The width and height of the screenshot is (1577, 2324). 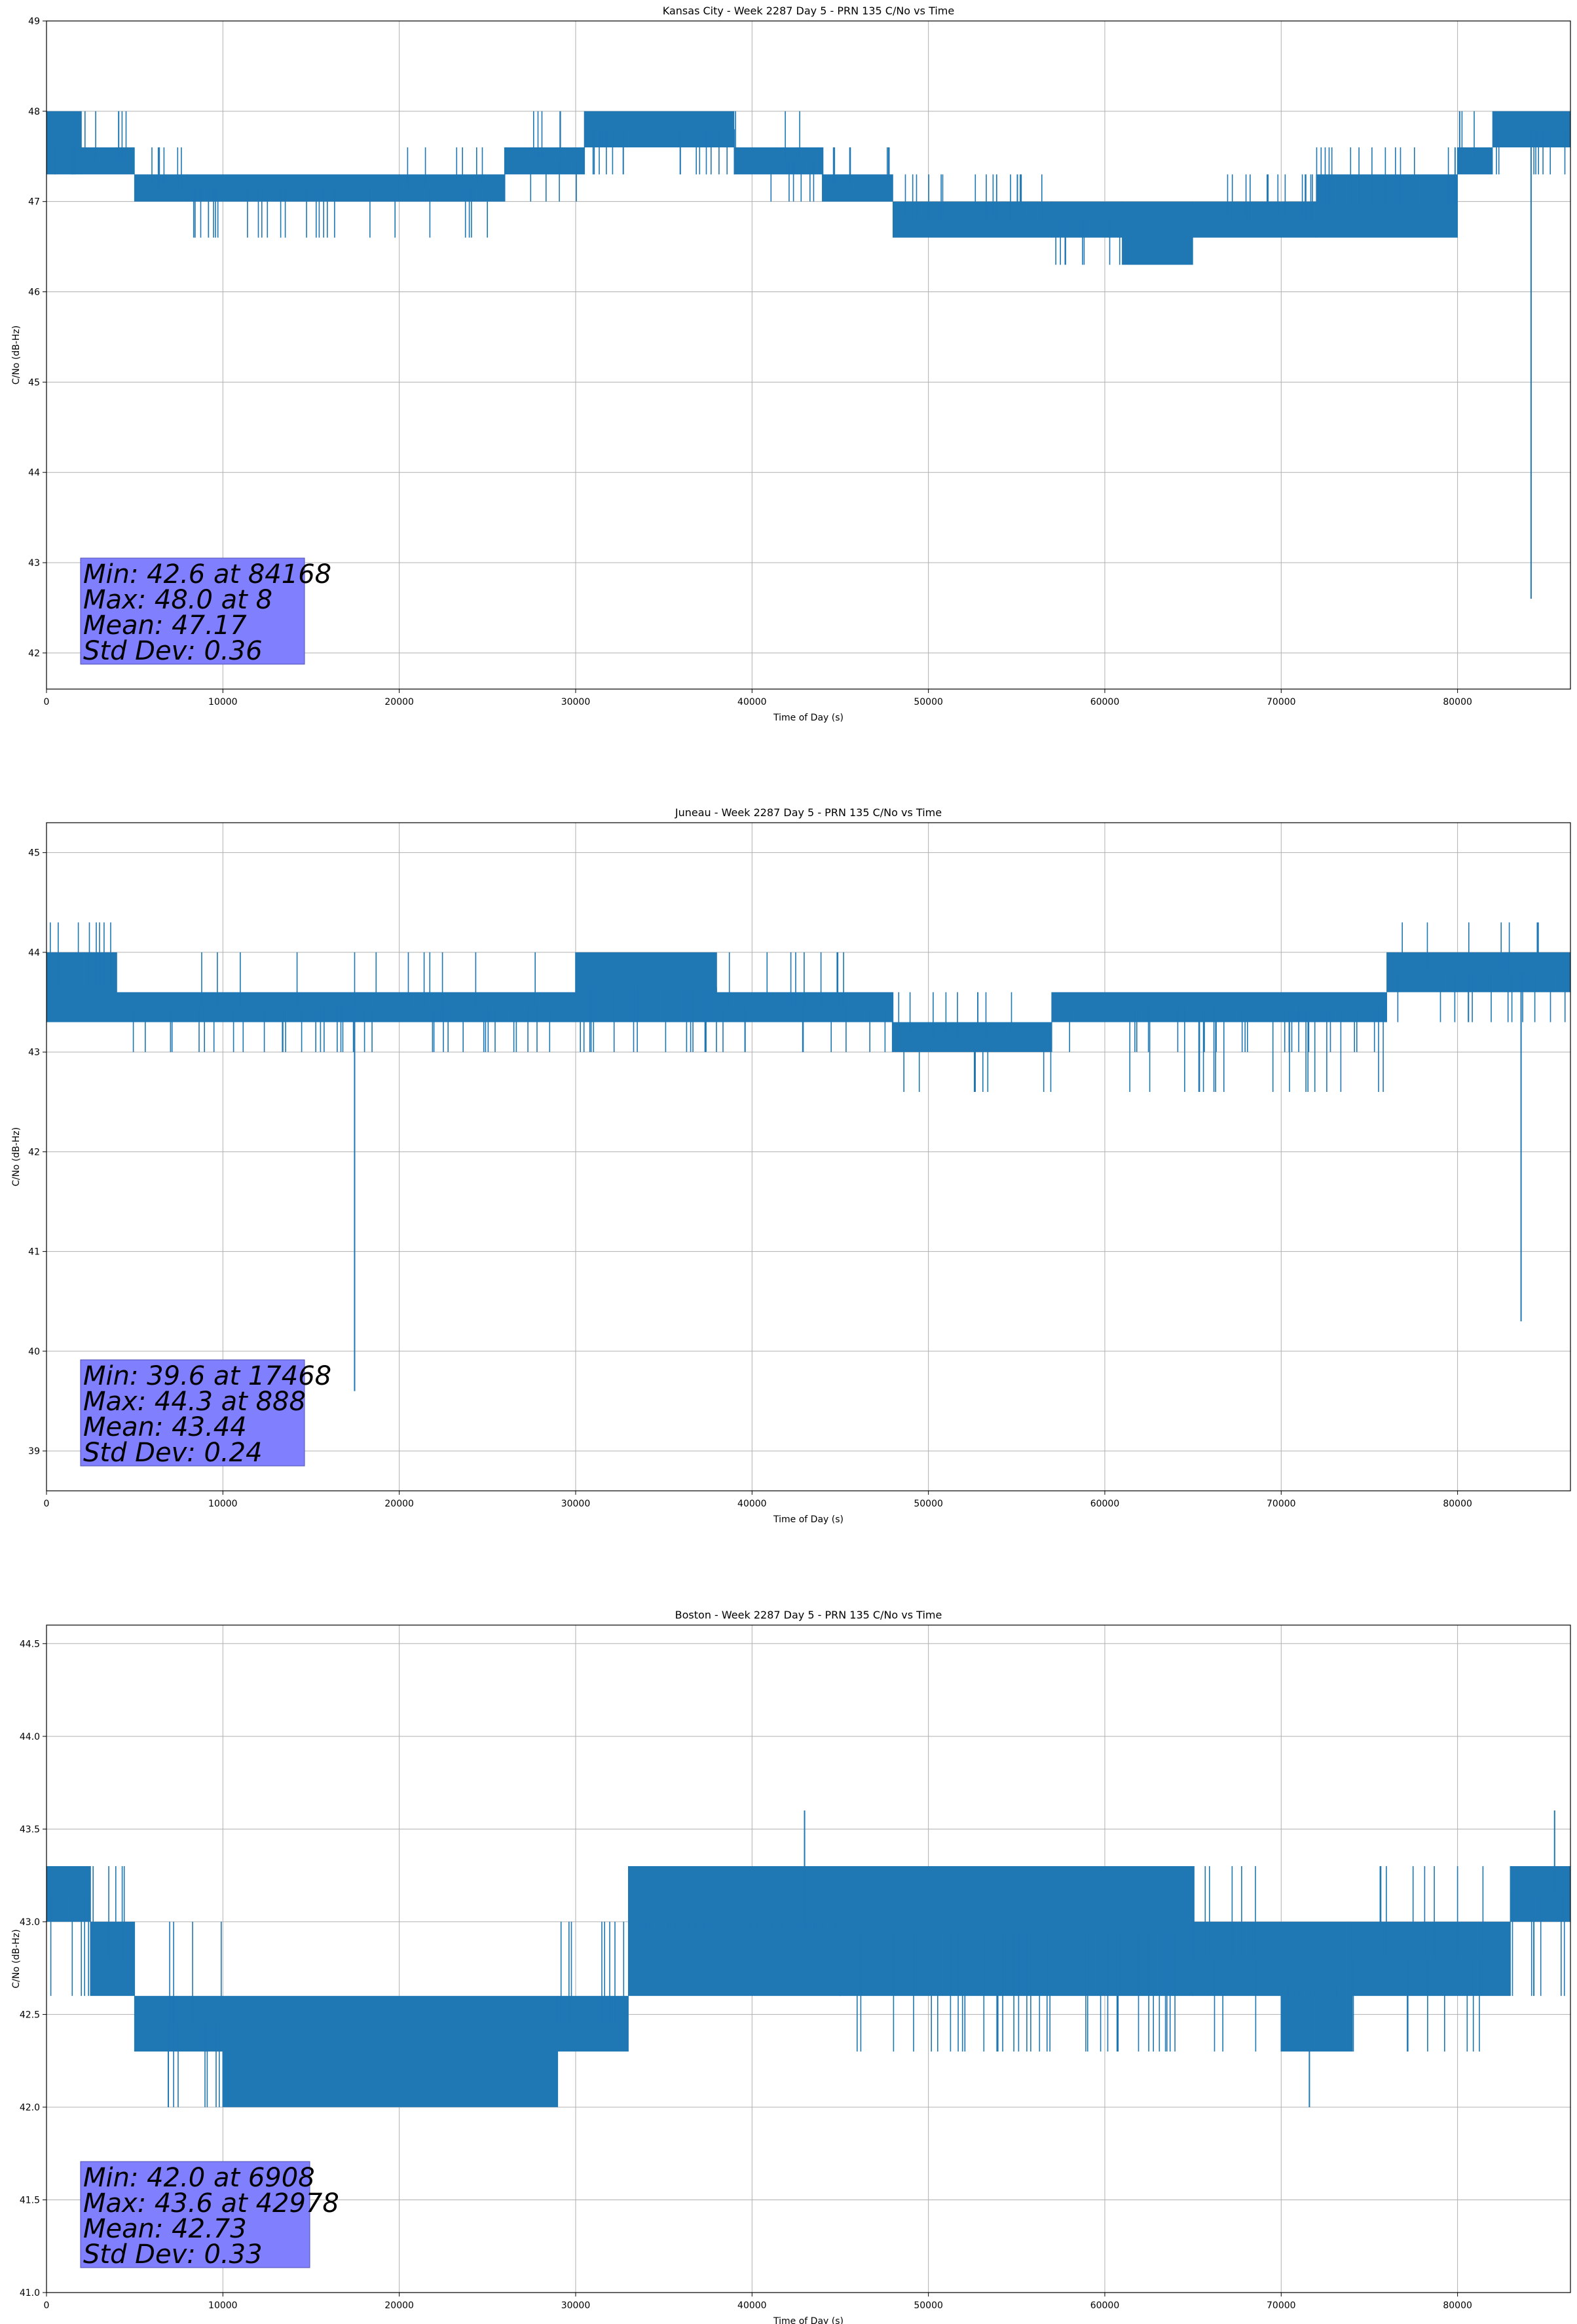 I want to click on x-tick-label: 10000, so click(x=223, y=702).